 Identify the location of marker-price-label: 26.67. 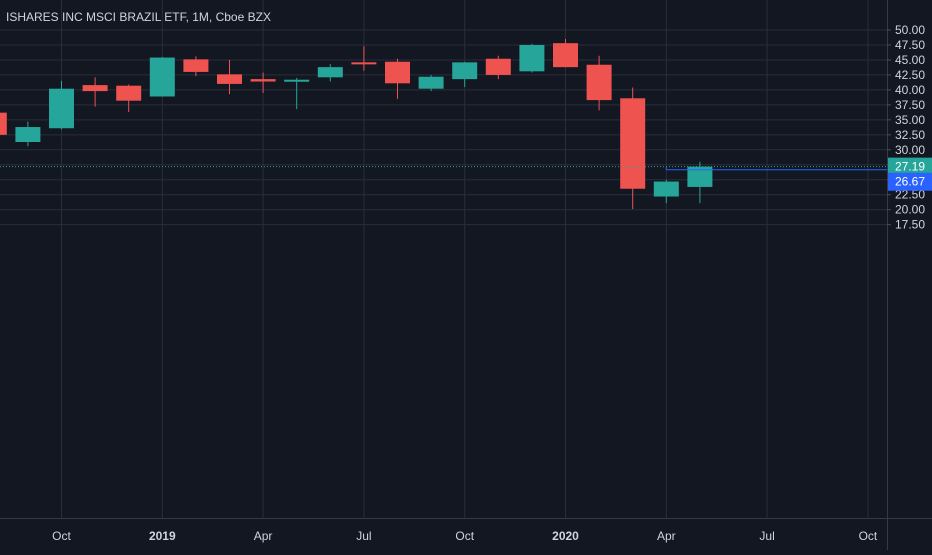
(910, 182).